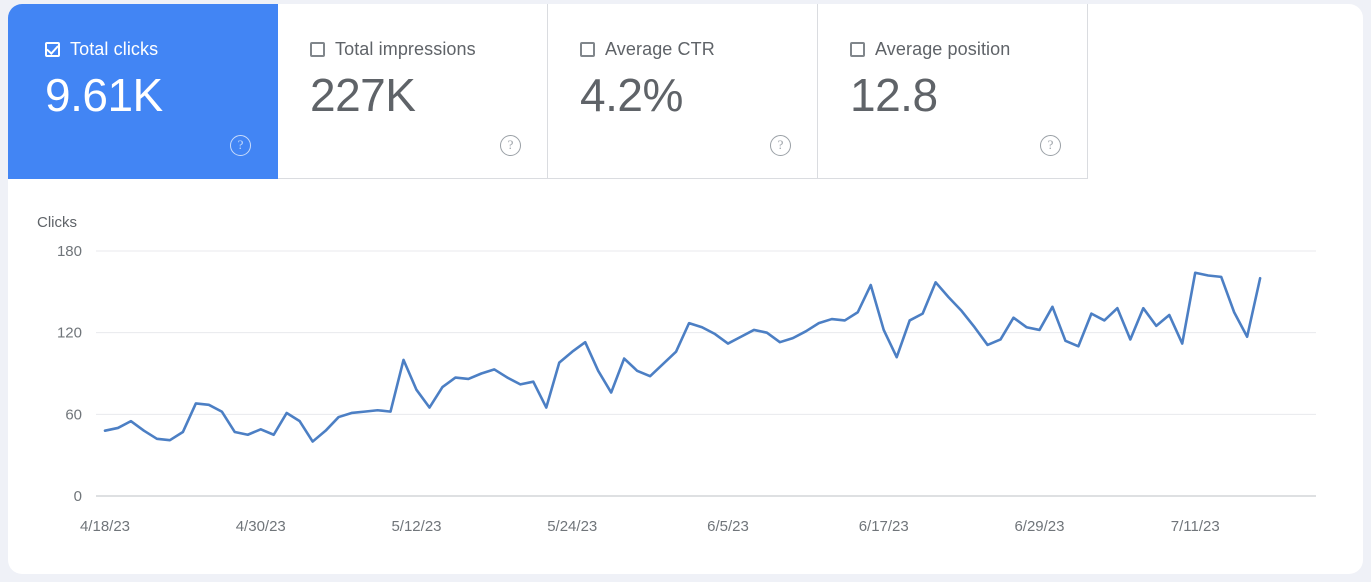  I want to click on checkbox-total-impressions, so click(317, 49).